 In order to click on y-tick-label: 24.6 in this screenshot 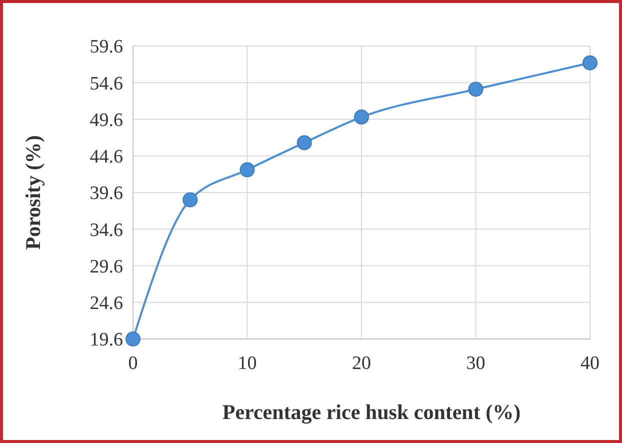, I will do `click(106, 303)`.